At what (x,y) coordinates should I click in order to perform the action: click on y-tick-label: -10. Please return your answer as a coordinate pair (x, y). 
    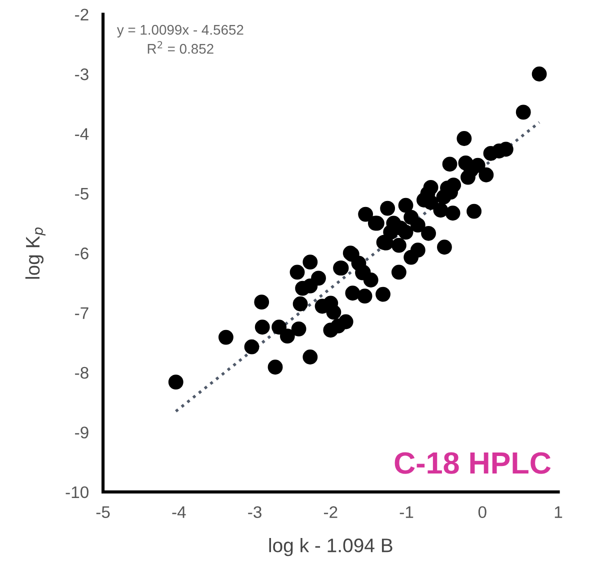
    Looking at the image, I should click on (77, 492).